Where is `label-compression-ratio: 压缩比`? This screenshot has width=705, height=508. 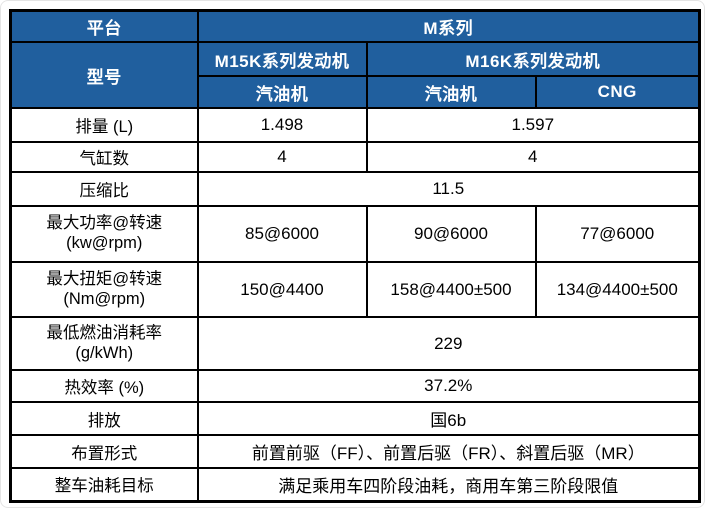 label-compression-ratio: 压缩比 is located at coordinates (104, 189).